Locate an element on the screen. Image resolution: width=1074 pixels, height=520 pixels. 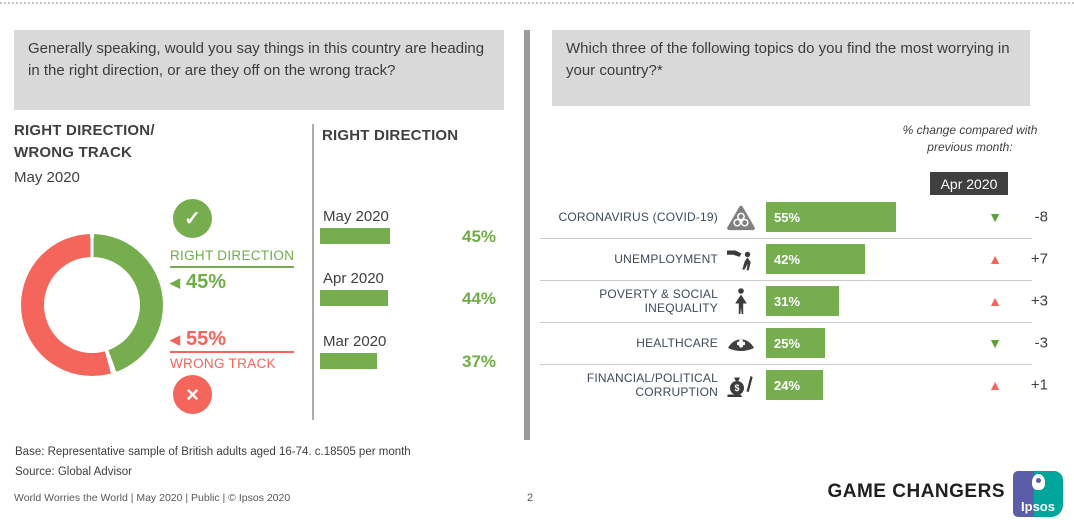
wrong-track-value: 55% is located at coordinates (206, 339).